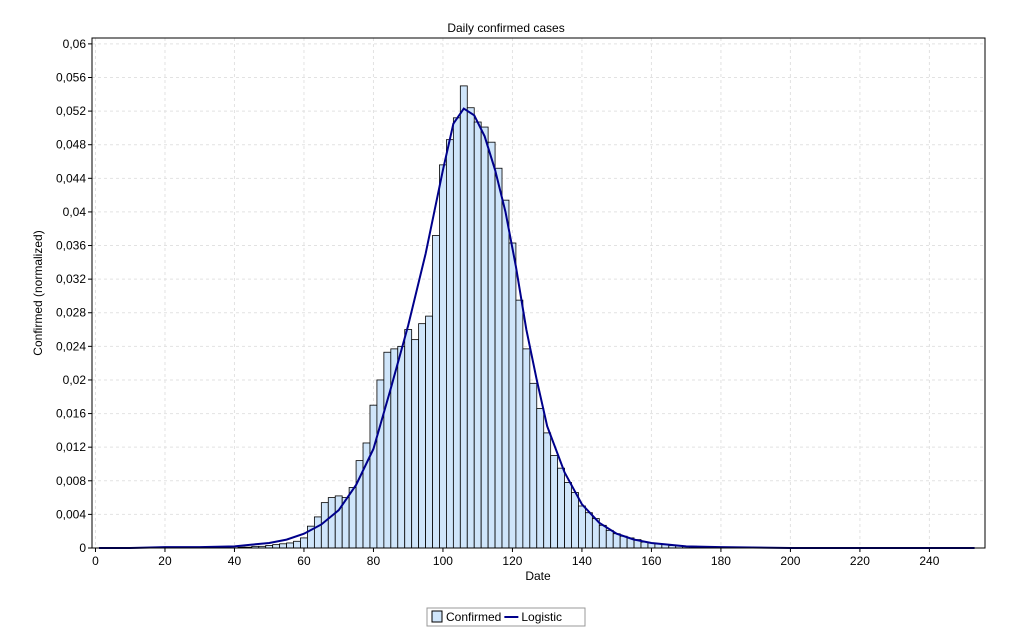 Image resolution: width=1013 pixels, height=640 pixels. What do you see at coordinates (541, 617) in the screenshot?
I see `legend-label: Logistic` at bounding box center [541, 617].